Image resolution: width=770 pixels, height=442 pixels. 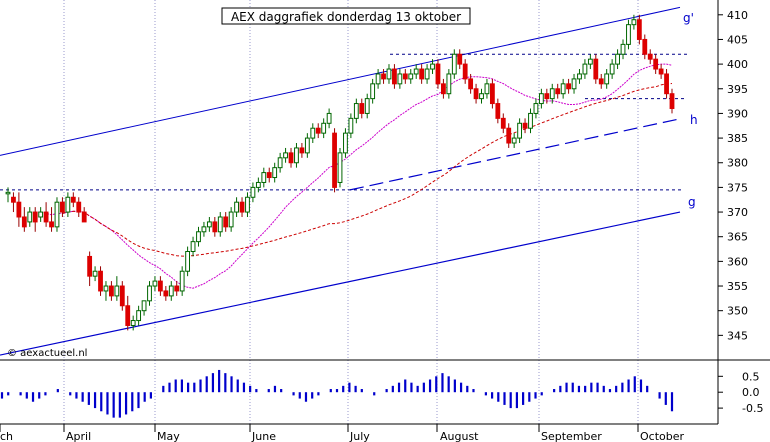 I want to click on month-label: July, so click(x=359, y=436).